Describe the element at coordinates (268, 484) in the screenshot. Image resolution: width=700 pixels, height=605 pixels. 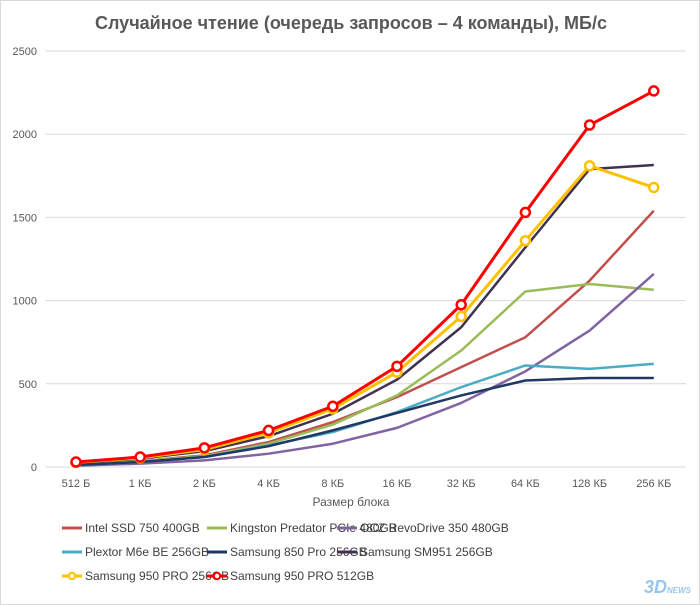
I see `x-tick-label: 4 КБ` at that location.